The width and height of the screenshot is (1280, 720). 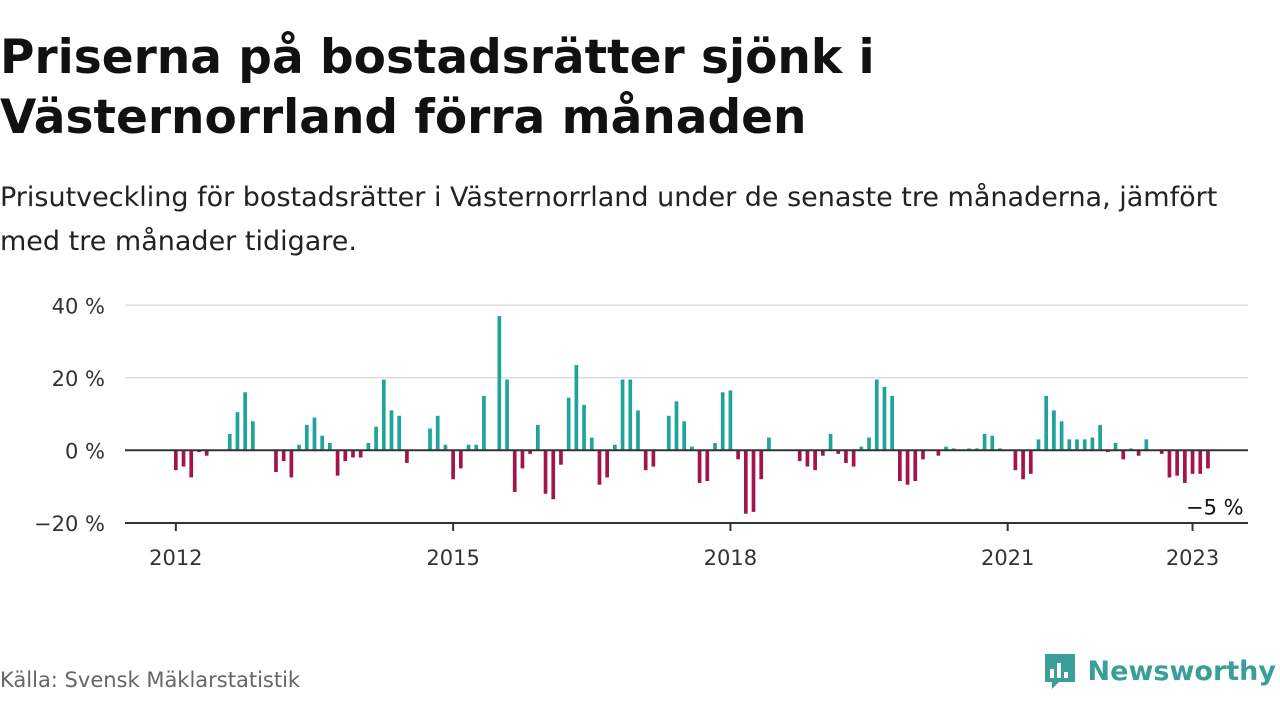 I want to click on x-tick-label: 2012, so click(x=175, y=558).